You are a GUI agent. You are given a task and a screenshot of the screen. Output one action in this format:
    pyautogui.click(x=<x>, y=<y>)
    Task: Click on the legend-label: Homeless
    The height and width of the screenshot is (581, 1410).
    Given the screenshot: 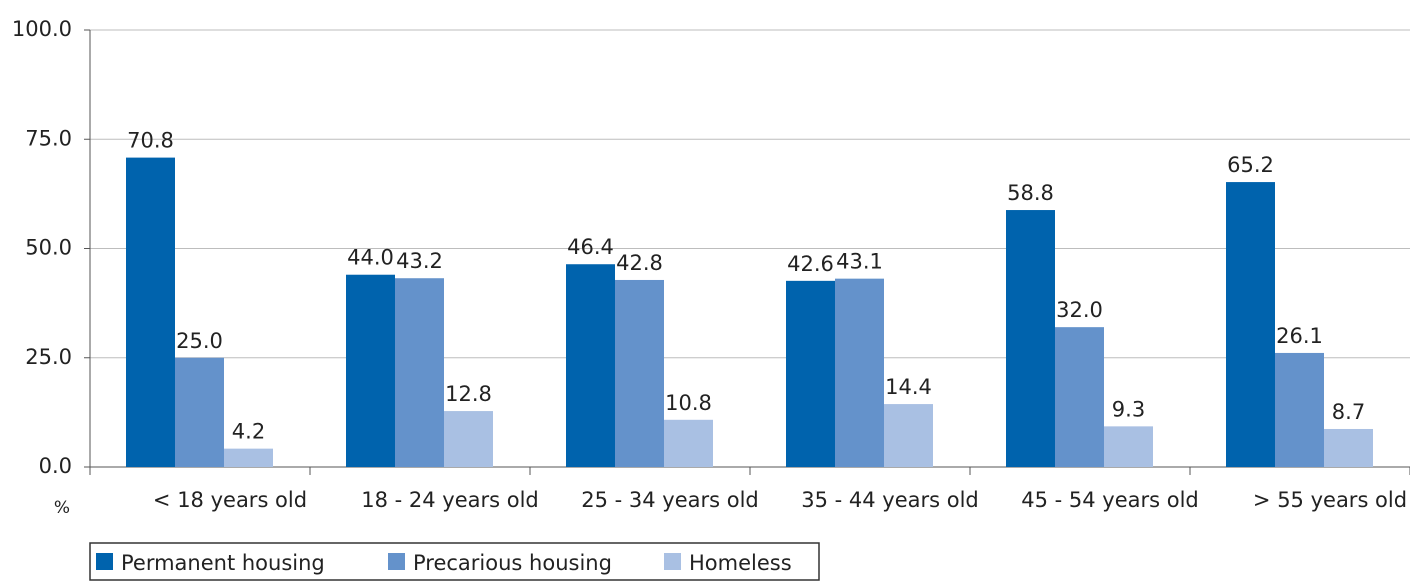 What is the action you would take?
    pyautogui.click(x=740, y=563)
    